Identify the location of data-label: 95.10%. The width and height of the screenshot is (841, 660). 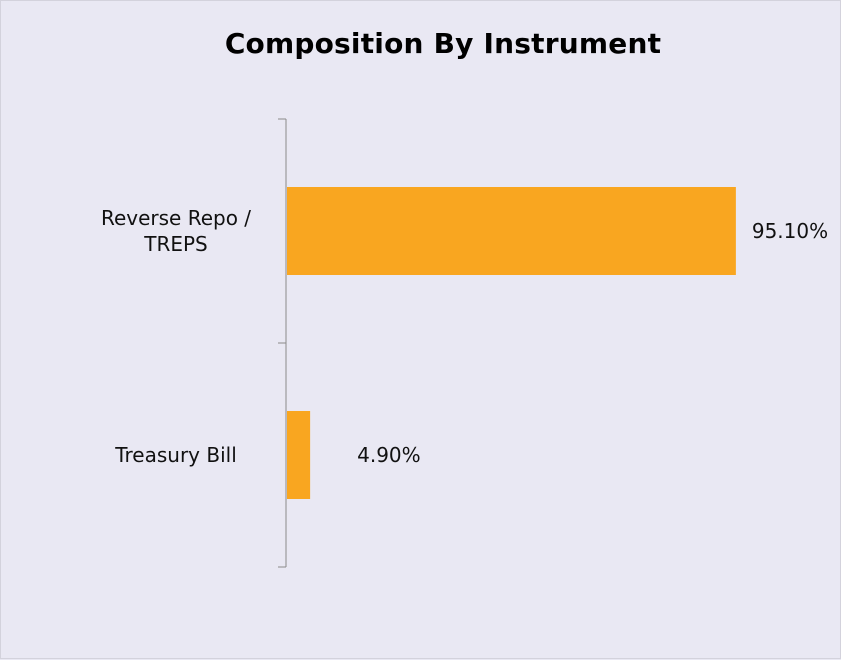
(790, 231).